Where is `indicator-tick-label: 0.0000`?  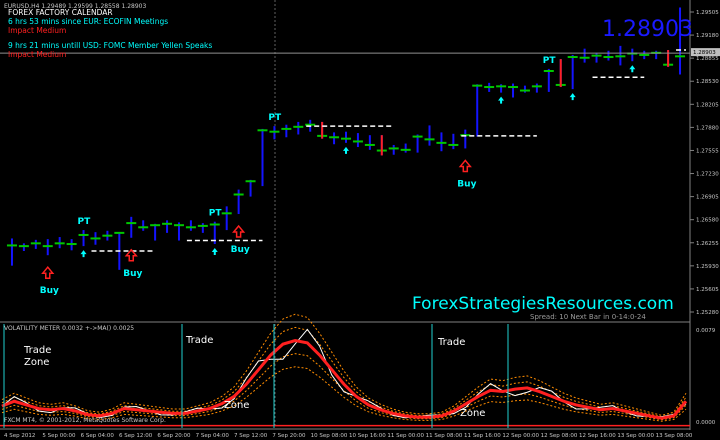
indicator-tick-label: 0.0000 is located at coordinates (706, 423).